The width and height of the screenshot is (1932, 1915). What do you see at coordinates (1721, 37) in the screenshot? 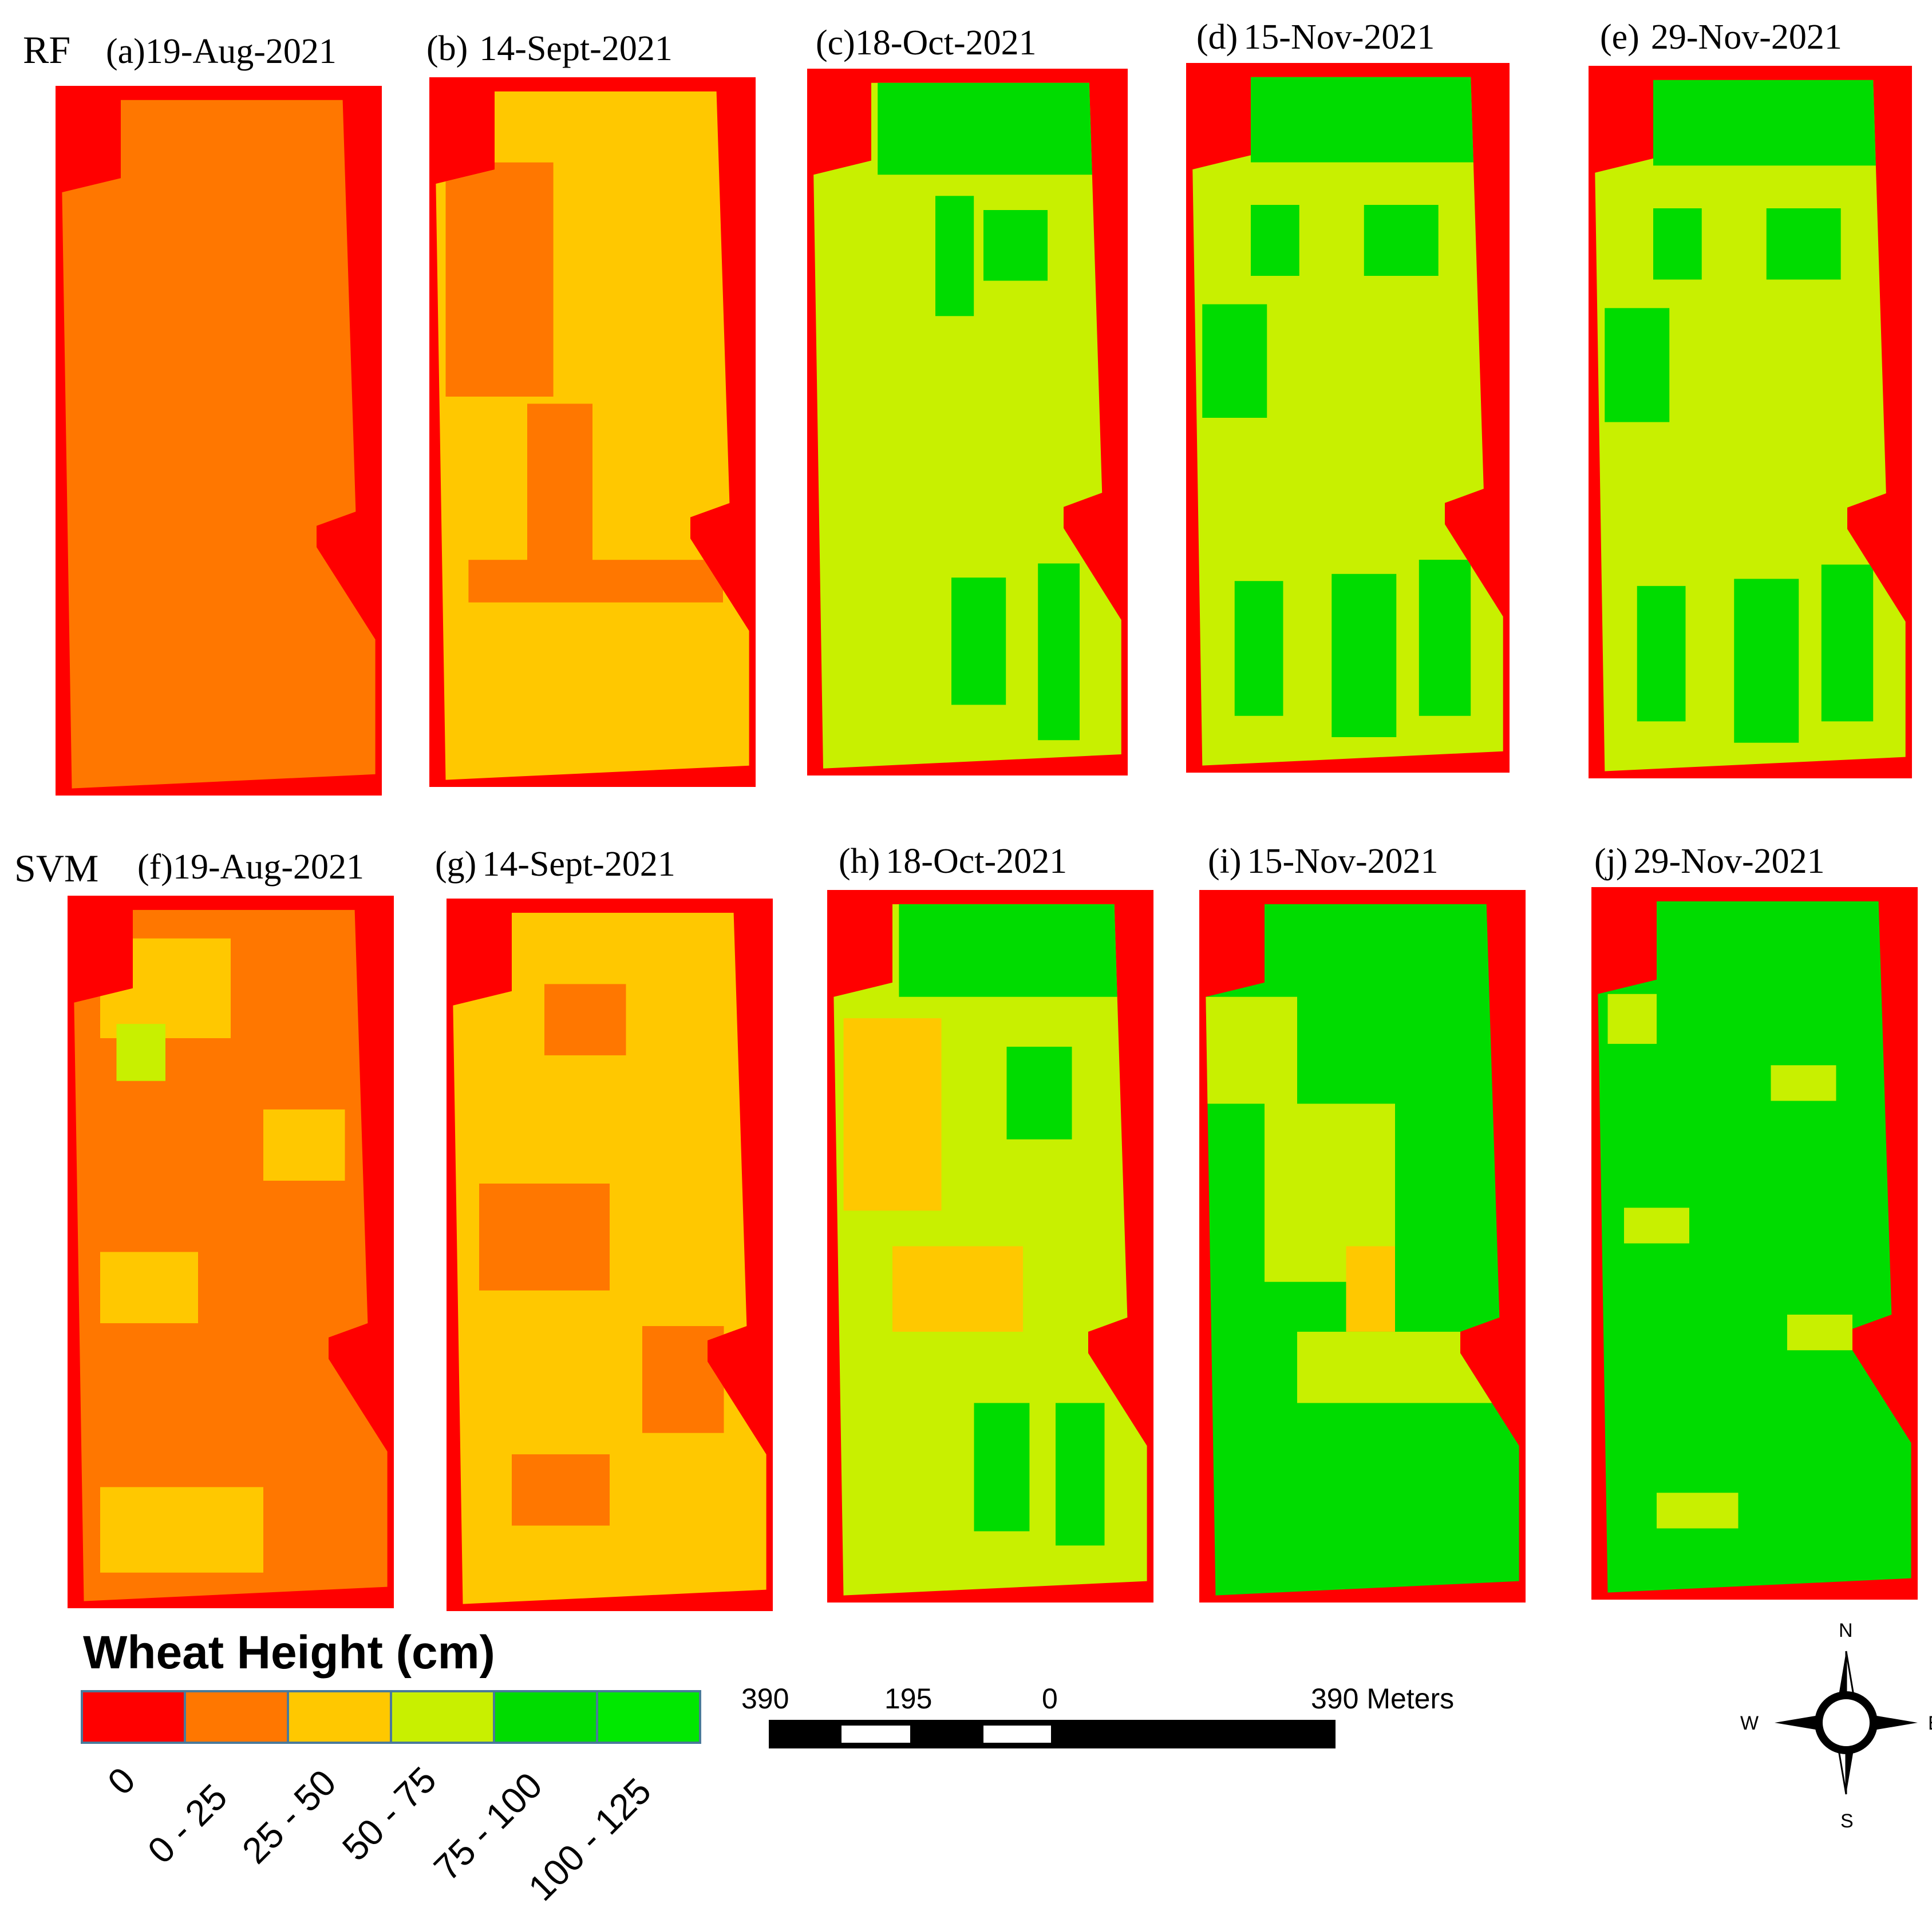
I see `panel-title-e: (e) 29-Nov-2021` at bounding box center [1721, 37].